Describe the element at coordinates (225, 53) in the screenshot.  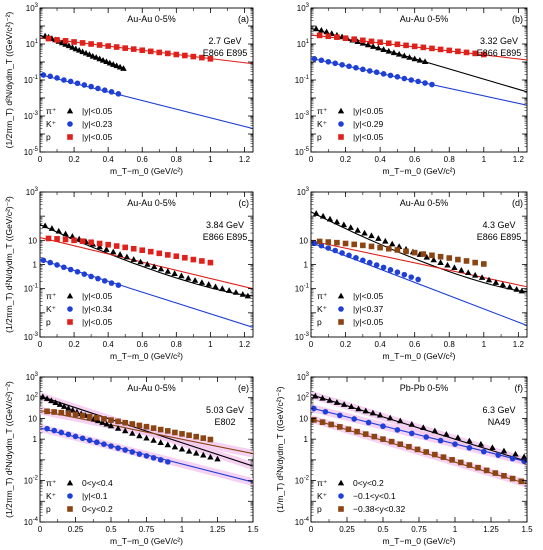
I see `experiment-label: E866 E895` at that location.